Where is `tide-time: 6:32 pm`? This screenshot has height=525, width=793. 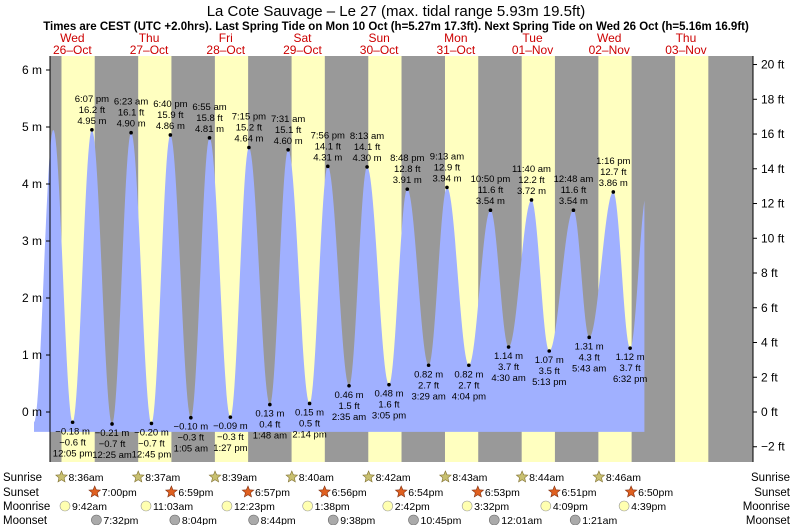 tide-time: 6:32 pm is located at coordinates (630, 379).